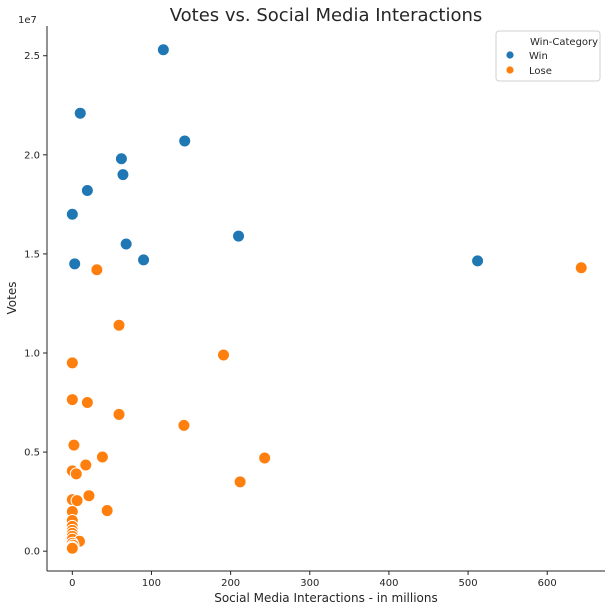 The height and width of the screenshot is (612, 612). What do you see at coordinates (32, 254) in the screenshot?
I see `y-tick-label: 1.5` at bounding box center [32, 254].